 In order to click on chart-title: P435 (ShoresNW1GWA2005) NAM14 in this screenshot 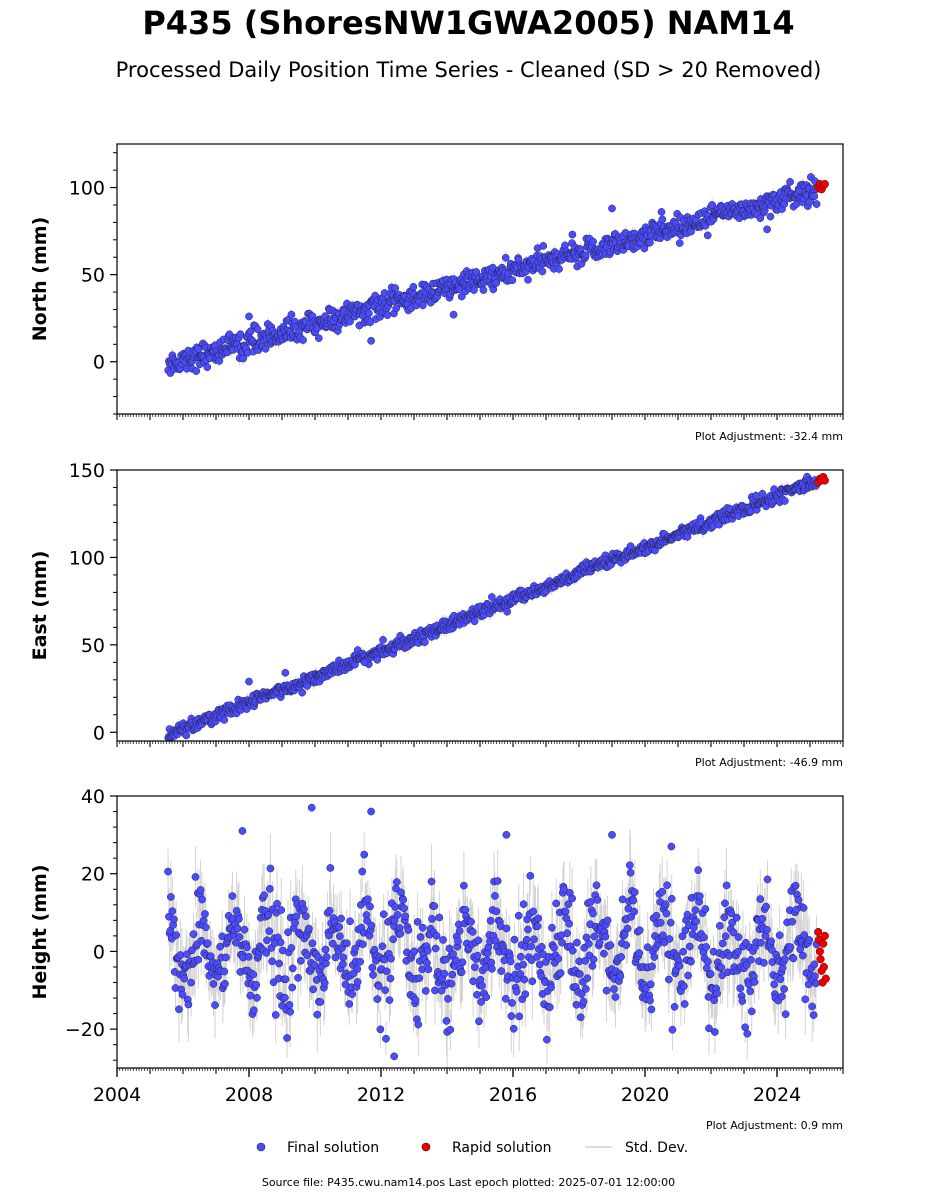, I will do `click(468, 23)`.